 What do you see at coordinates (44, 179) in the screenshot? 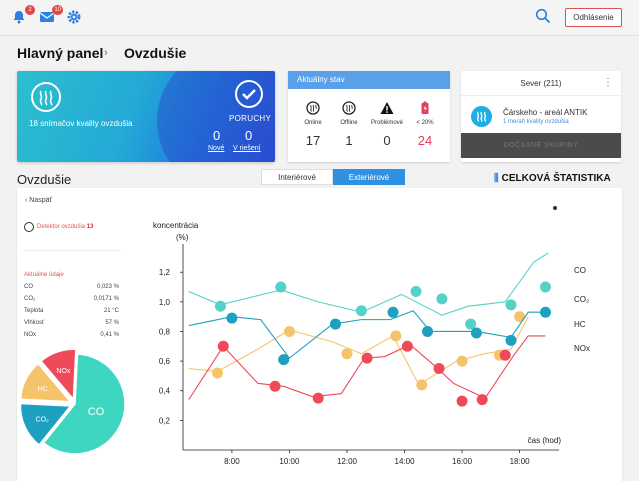
I see `section-title: Ovzdušie` at bounding box center [44, 179].